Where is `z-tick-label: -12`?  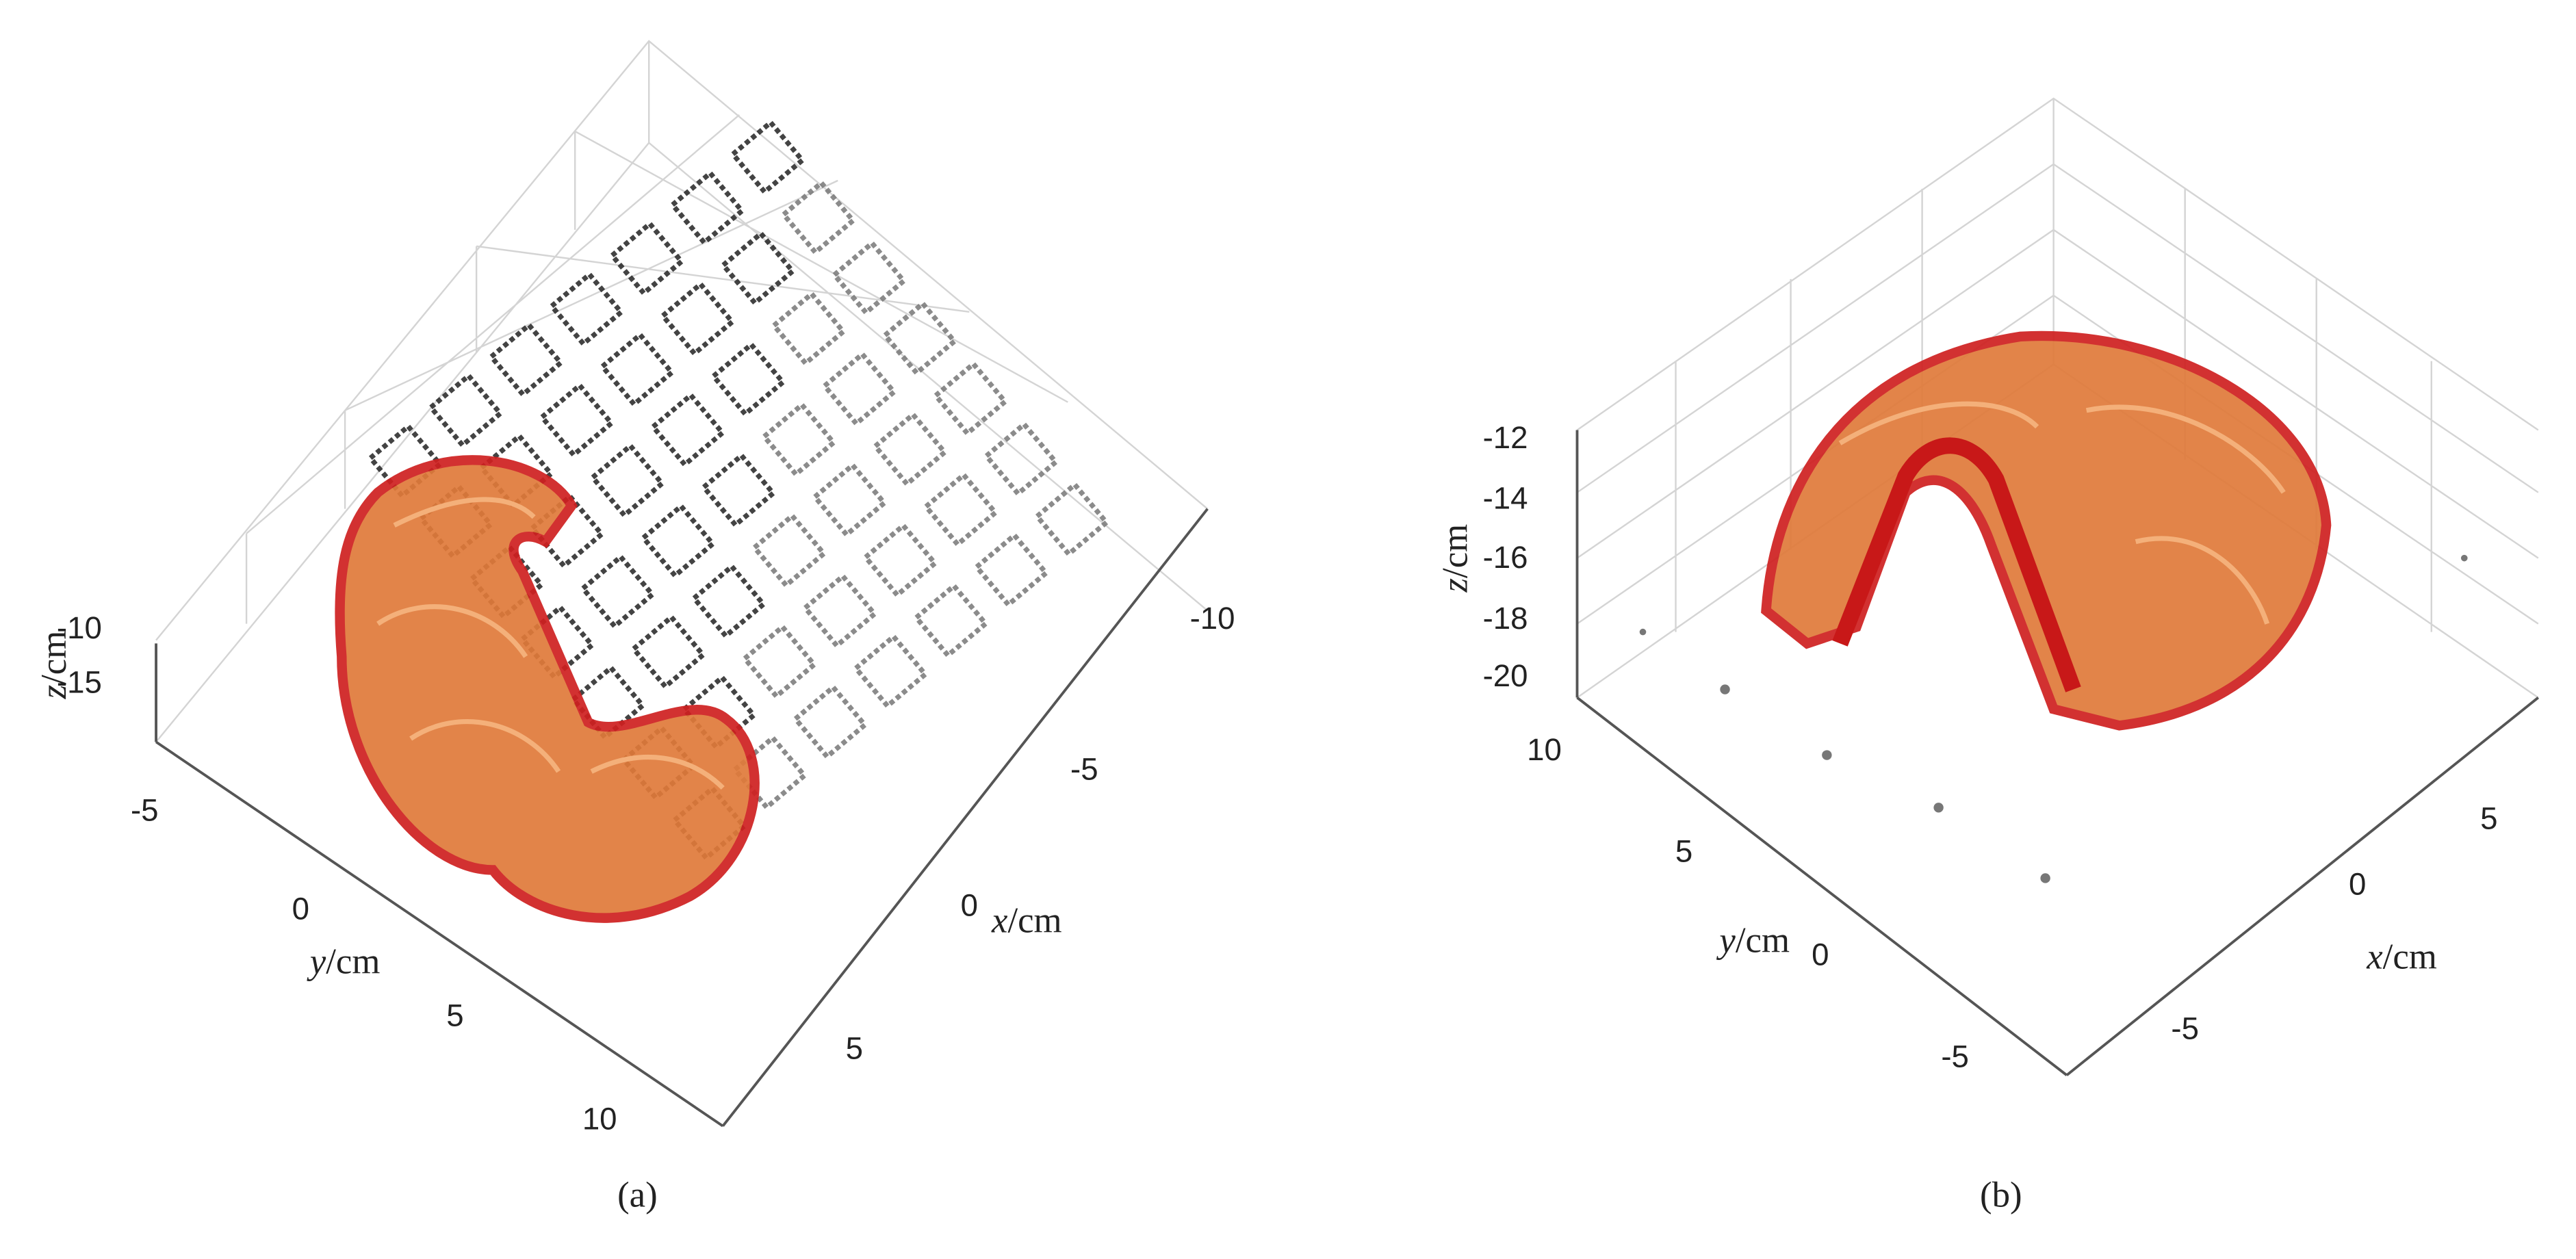 z-tick-label: -12 is located at coordinates (1505, 437).